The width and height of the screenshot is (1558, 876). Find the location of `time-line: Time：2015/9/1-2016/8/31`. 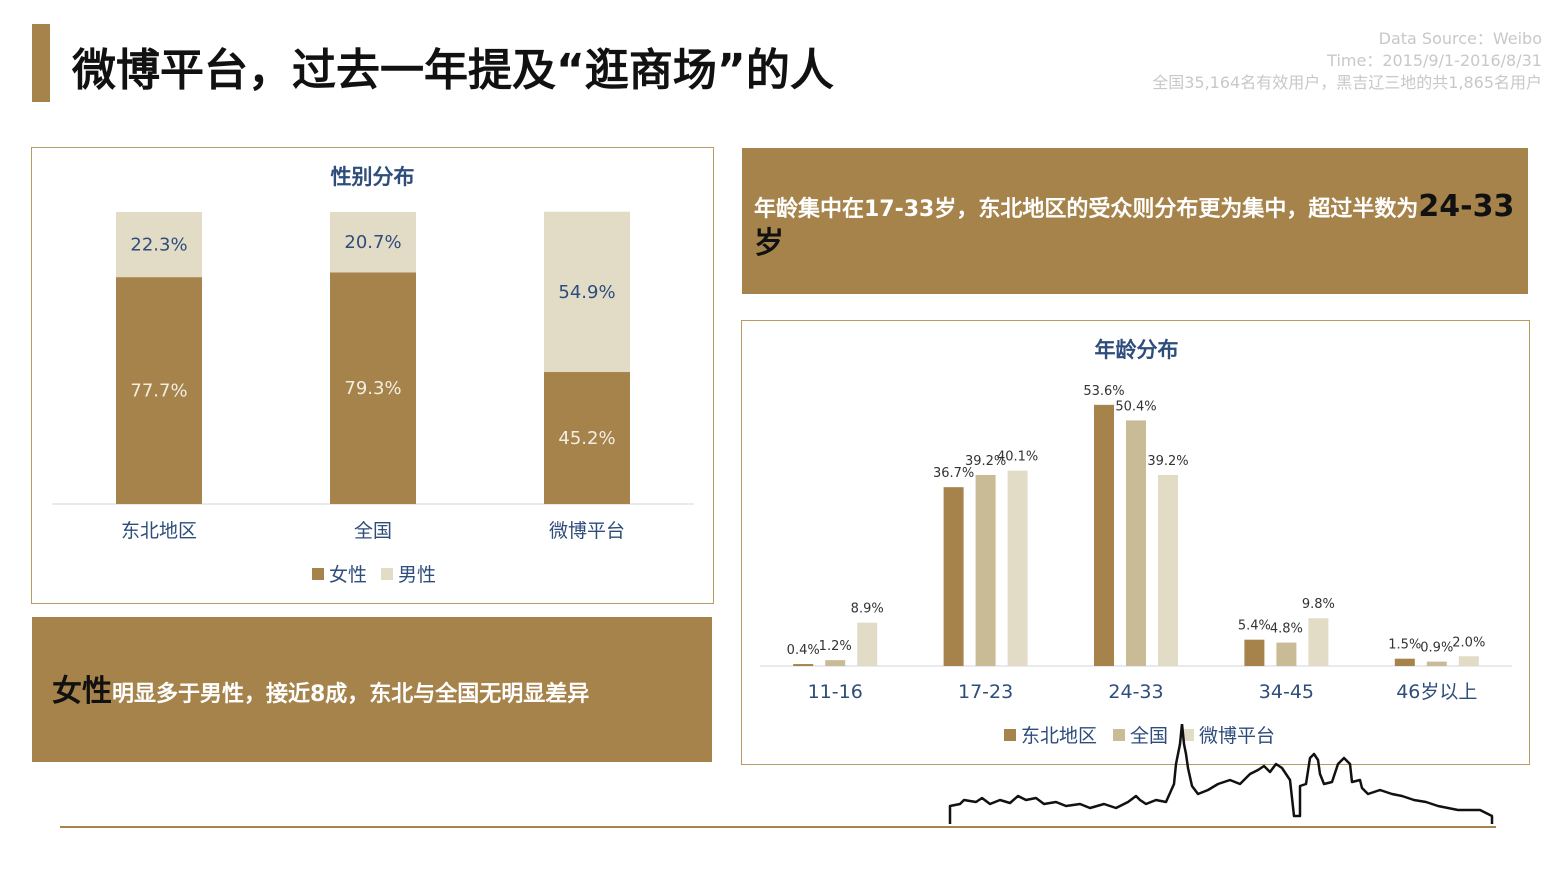

time-line: Time：2015/9/1-2016/8/31 is located at coordinates (1434, 60).